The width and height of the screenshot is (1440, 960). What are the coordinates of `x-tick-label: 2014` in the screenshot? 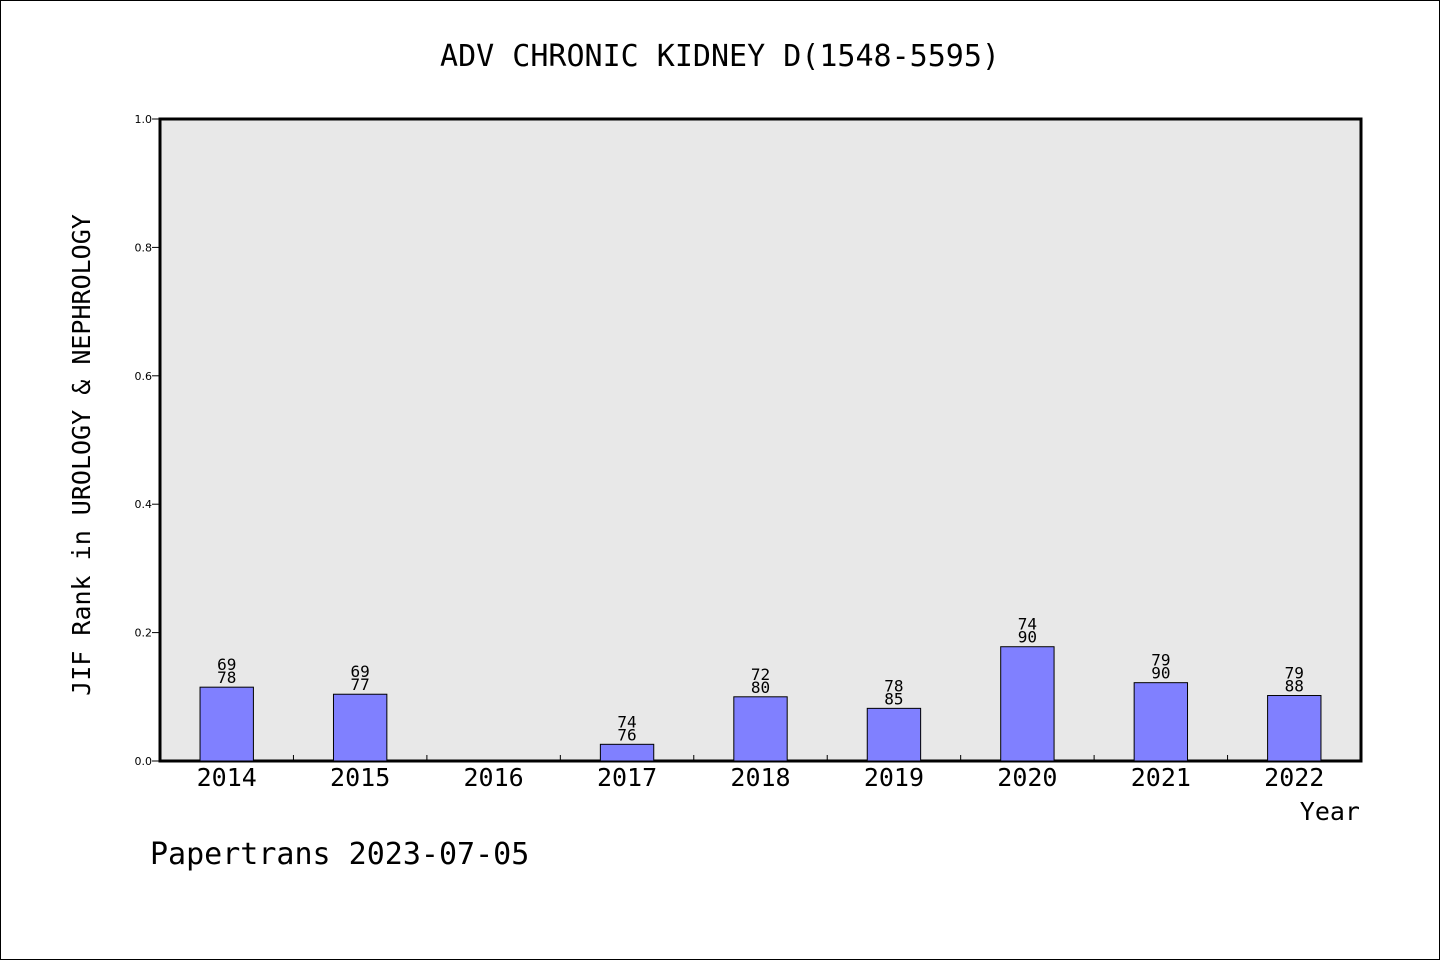 It's located at (227, 777).